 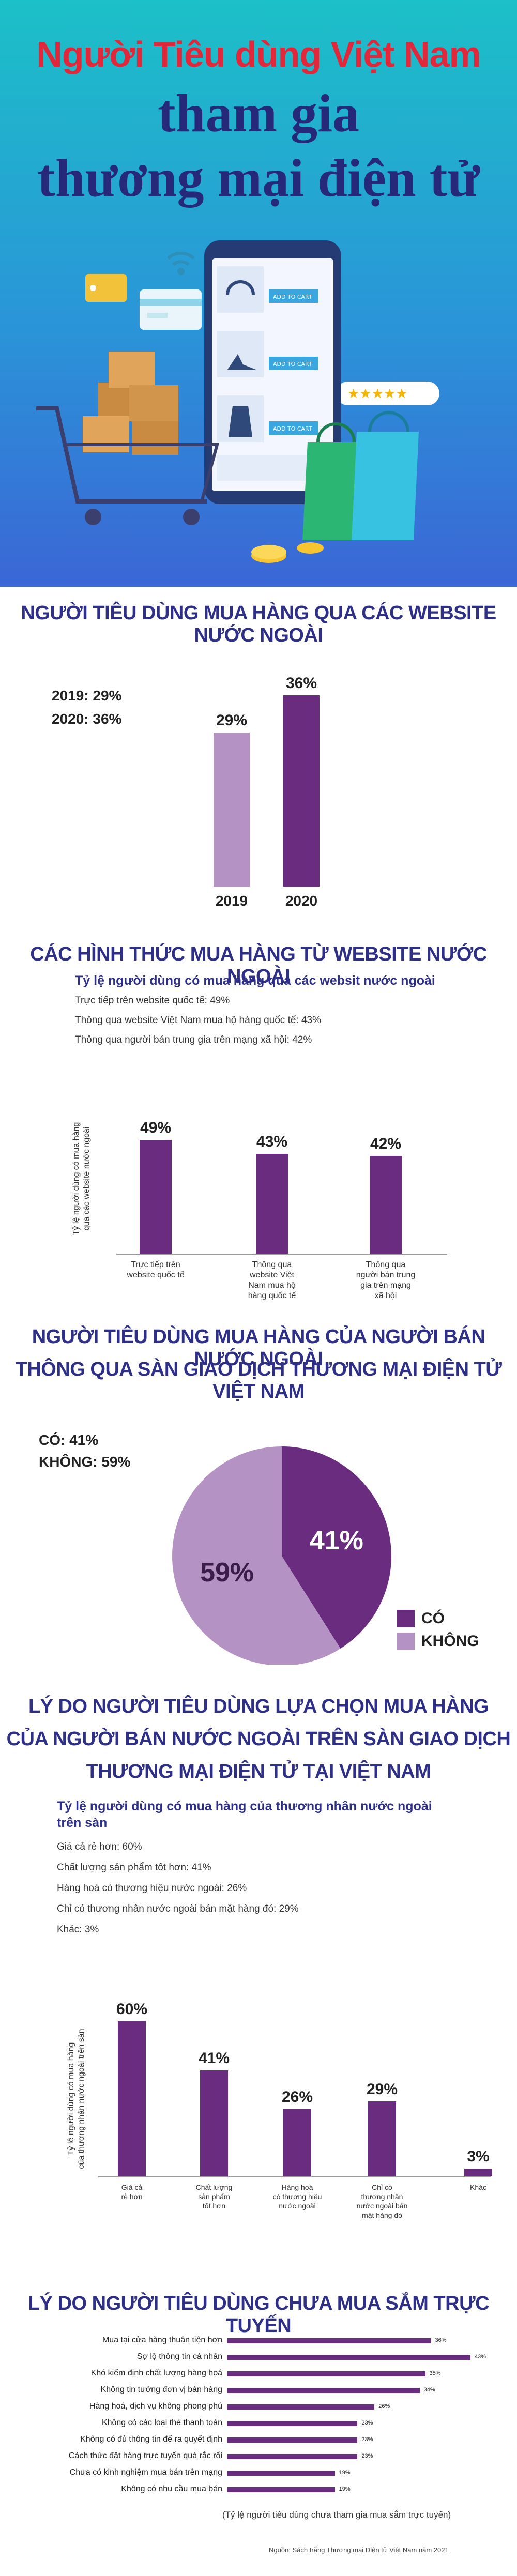 I want to click on section4-subtitle-line2: trên sàn, so click(x=82, y=1823).